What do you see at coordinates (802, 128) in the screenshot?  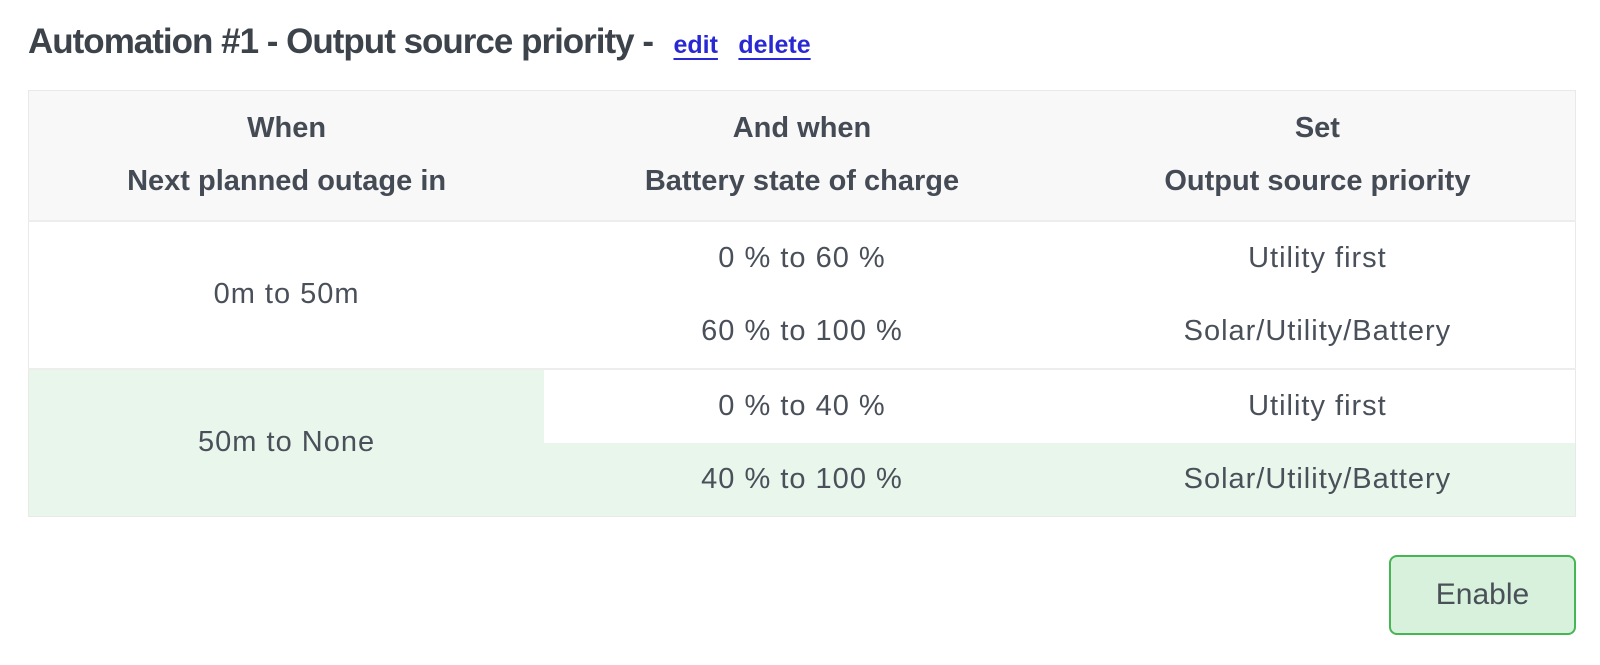 I see `column-group-label: And when` at bounding box center [802, 128].